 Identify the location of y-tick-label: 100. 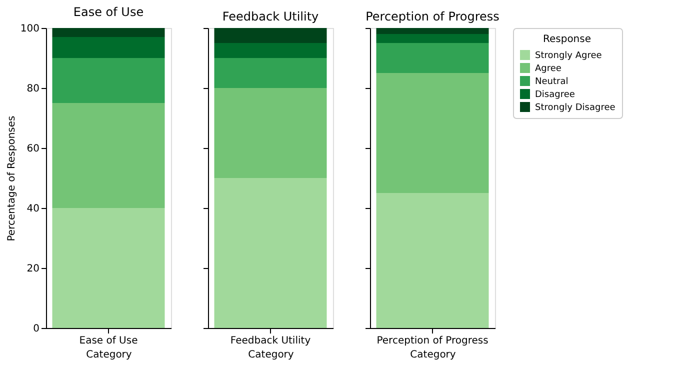
(30, 29).